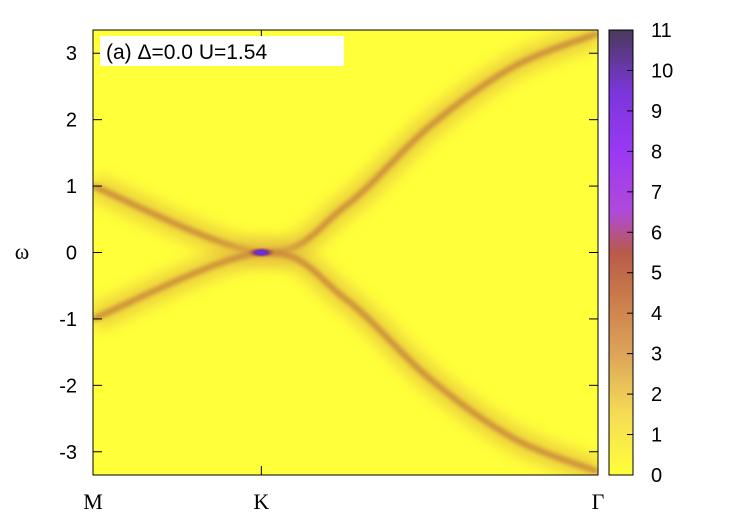  I want to click on colorbar-tick-label: 2, so click(656, 395).